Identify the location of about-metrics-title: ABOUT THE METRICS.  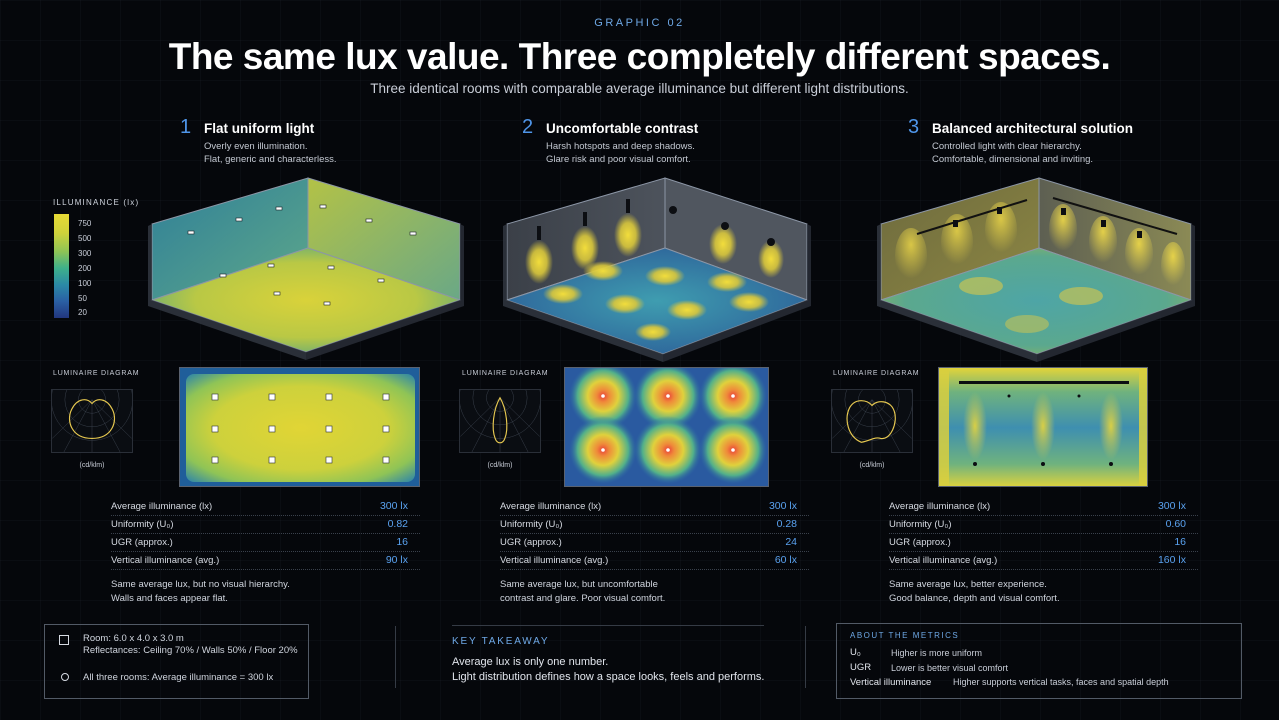
(905, 635).